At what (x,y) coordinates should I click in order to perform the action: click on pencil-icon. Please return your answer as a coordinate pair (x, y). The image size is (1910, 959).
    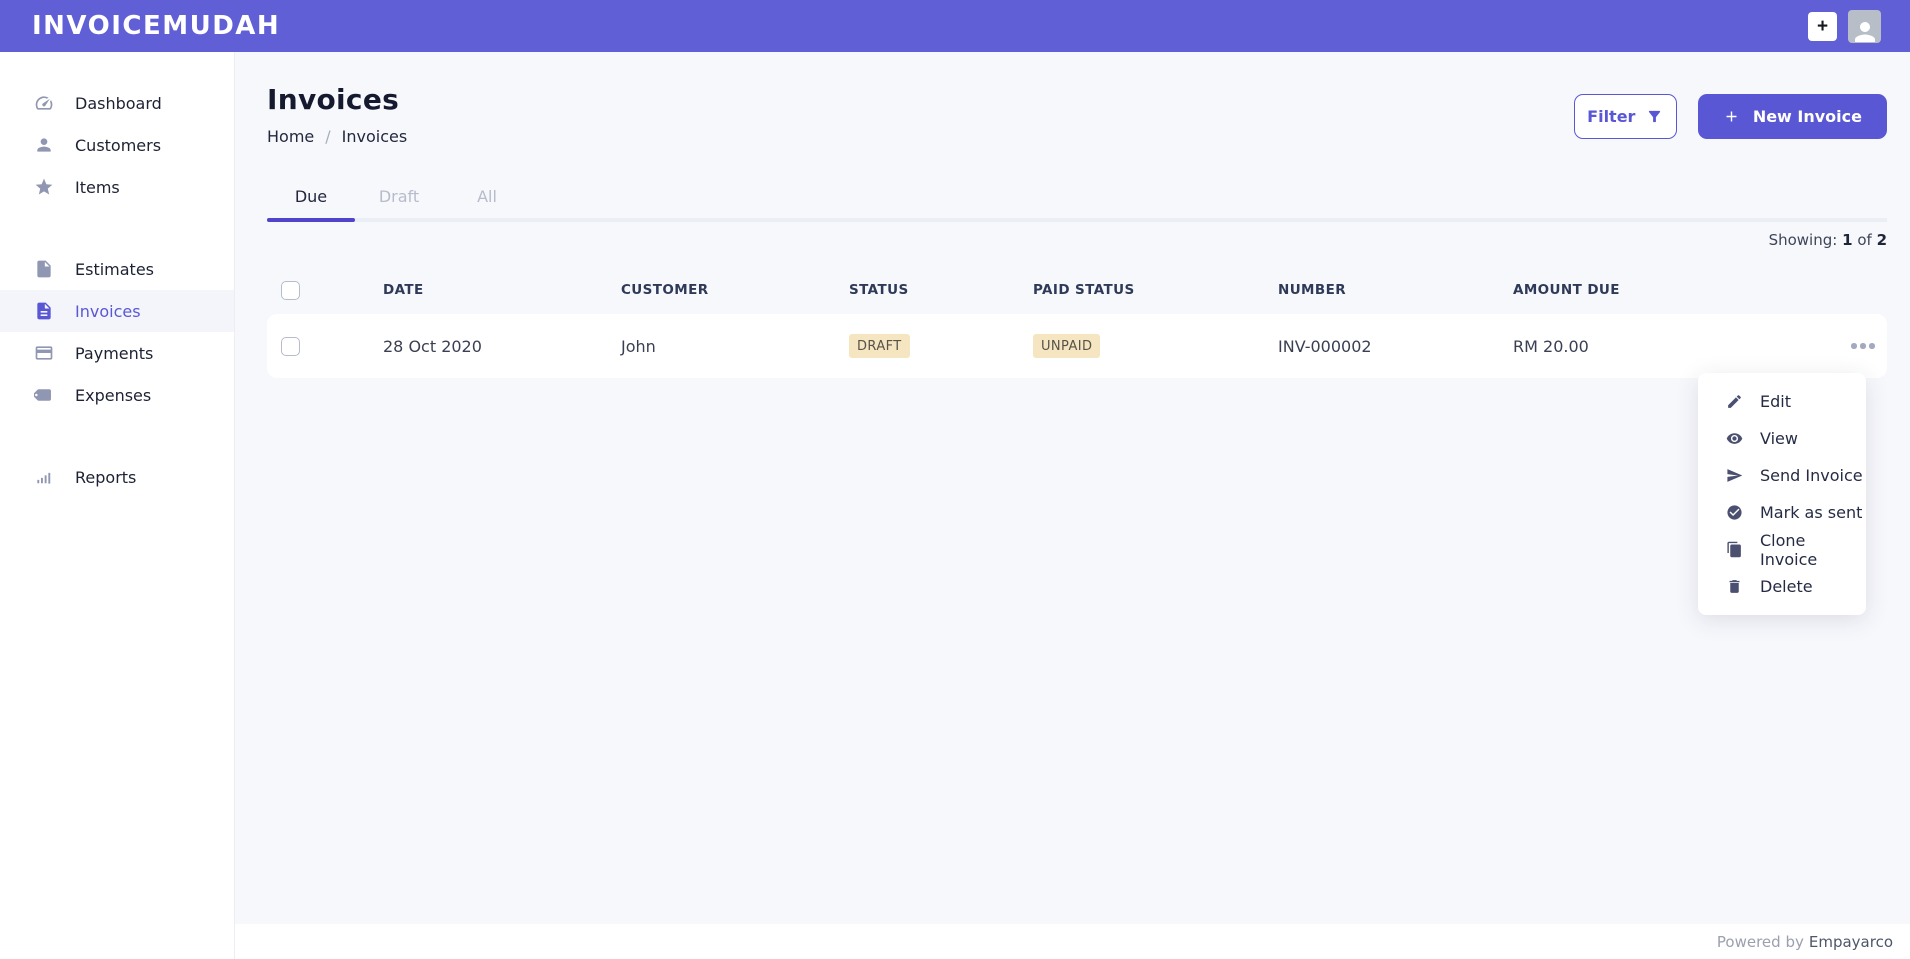
    Looking at the image, I should click on (1734, 401).